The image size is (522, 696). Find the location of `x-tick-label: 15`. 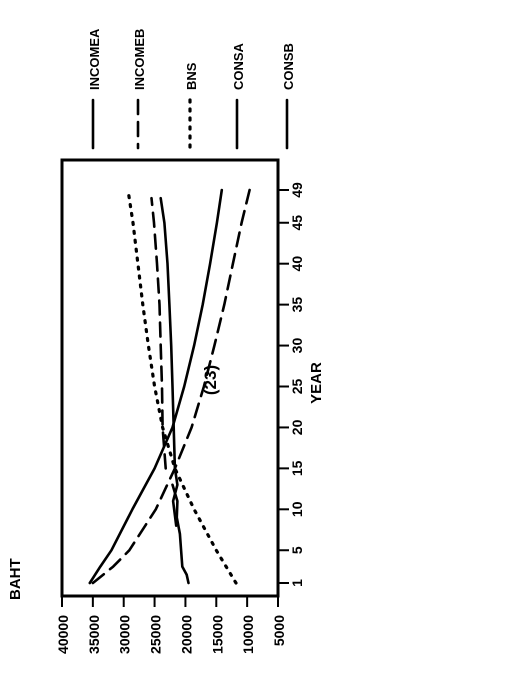

x-tick-label: 15 is located at coordinates (297, 468).